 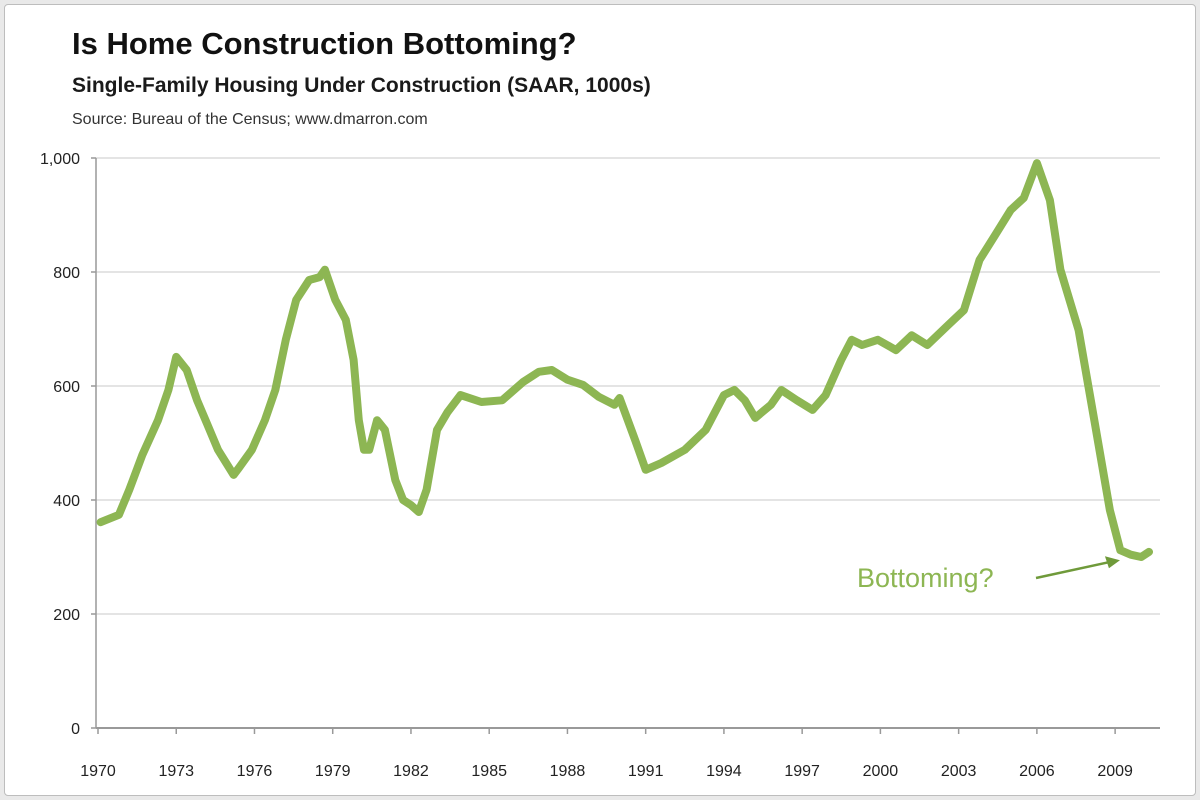 What do you see at coordinates (411, 771) in the screenshot?
I see `x-tick-label: 1982` at bounding box center [411, 771].